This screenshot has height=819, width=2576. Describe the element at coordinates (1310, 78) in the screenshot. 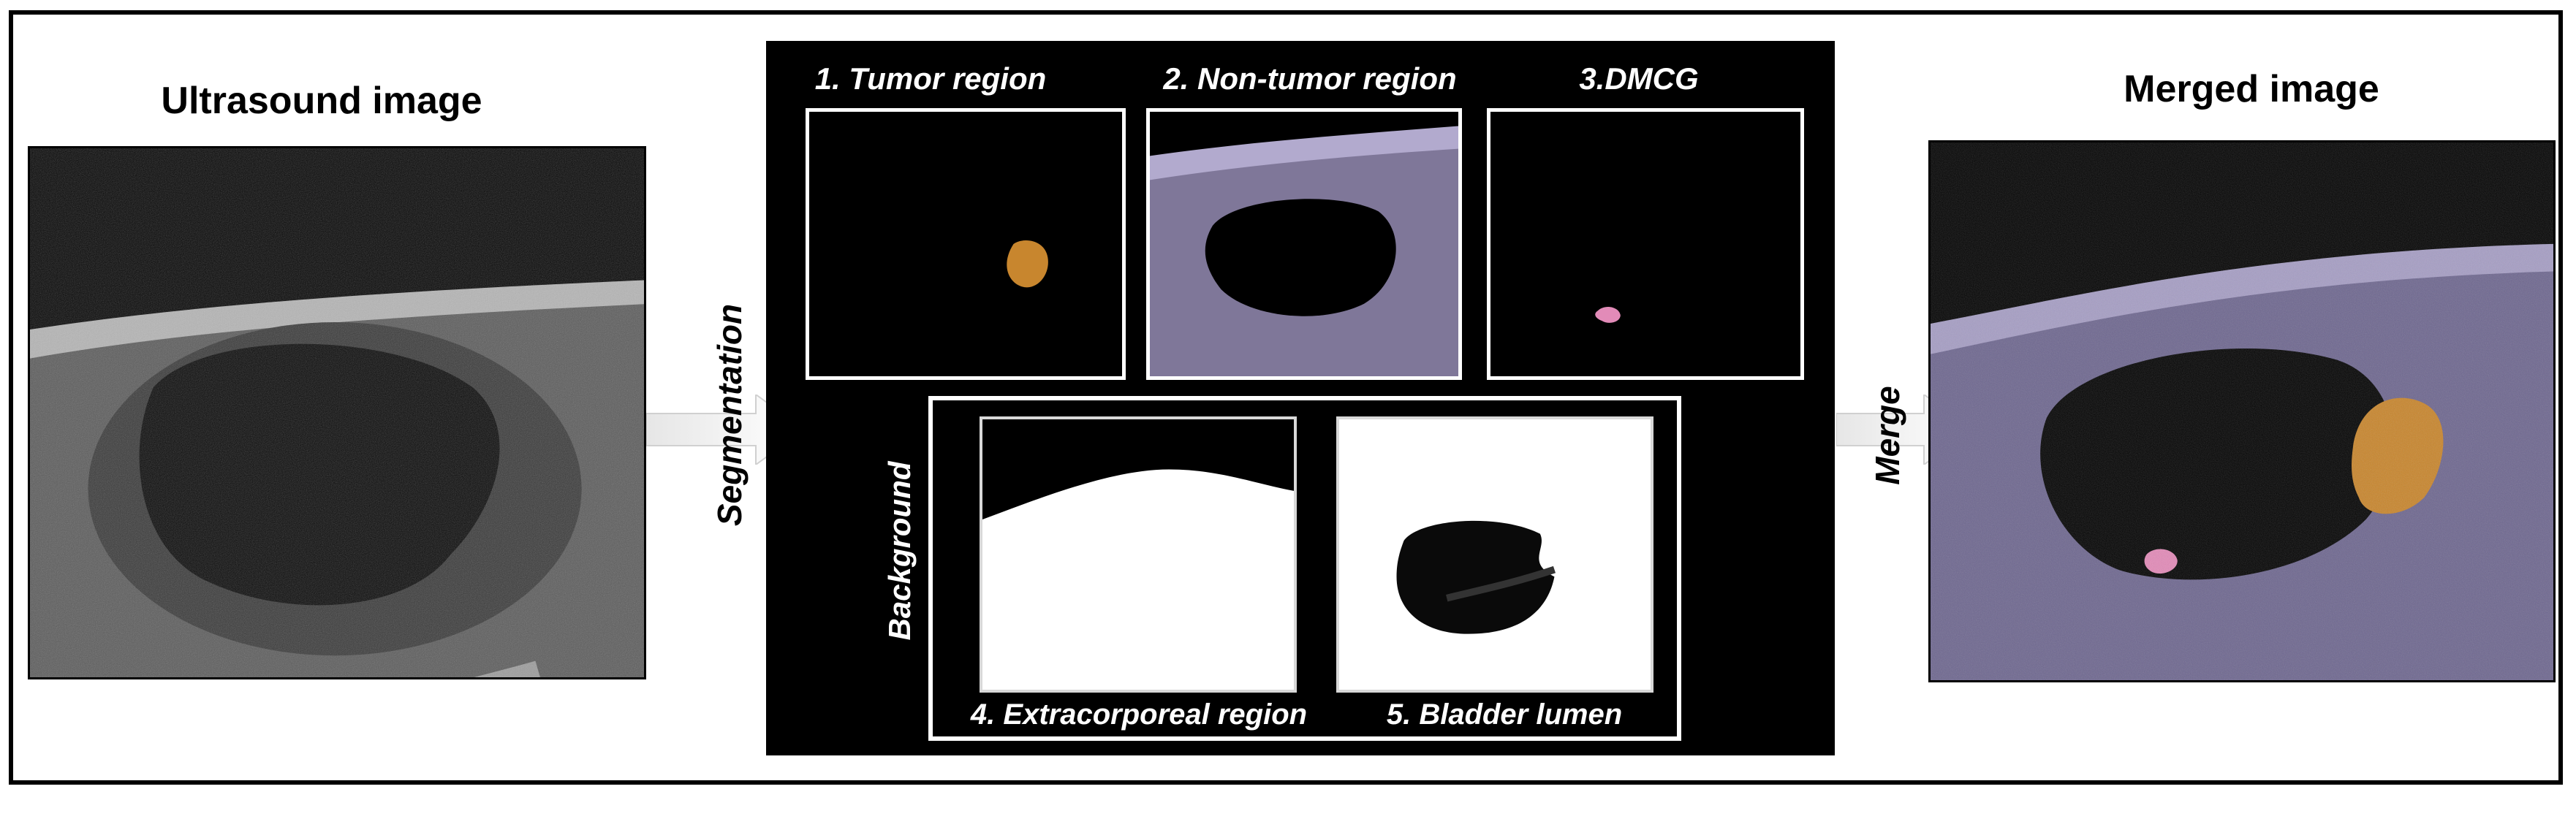

I see `non-tumor-region-label: 2. Non-tumor region` at that location.